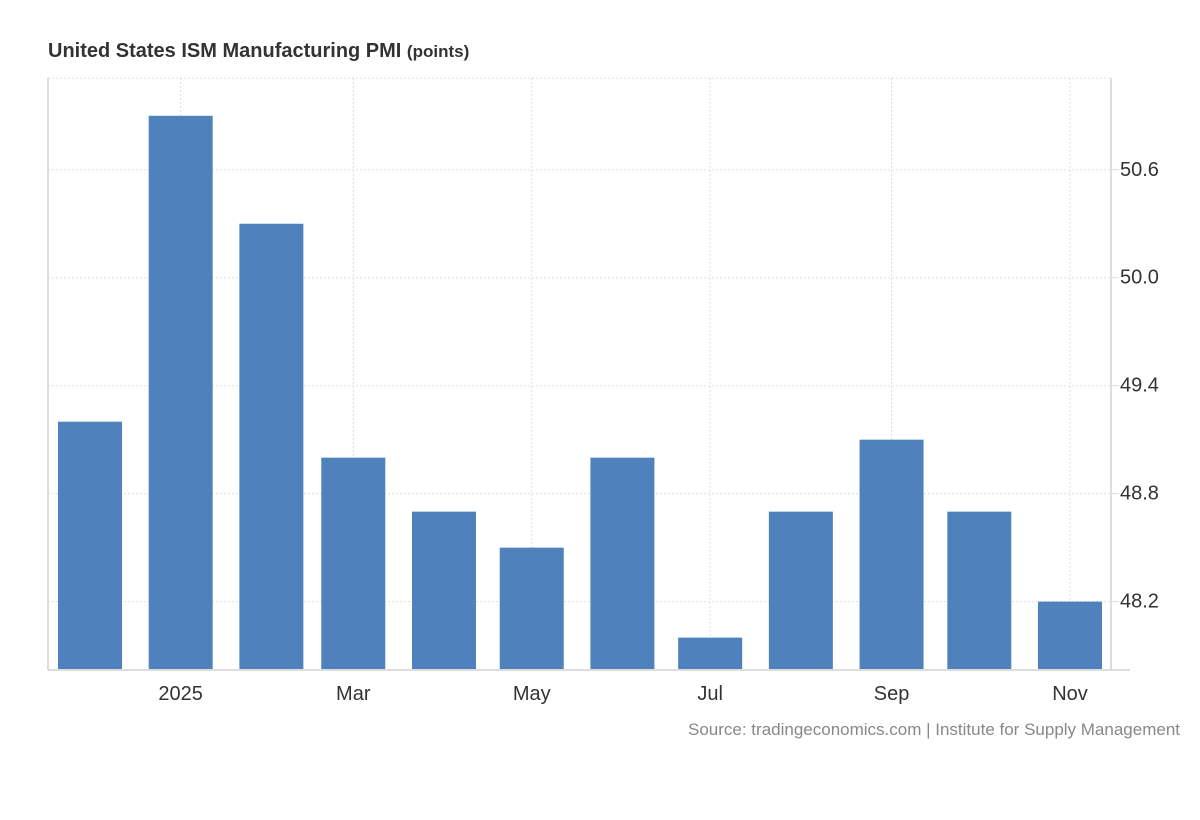 Image resolution: width=1200 pixels, height=820 pixels. Describe the element at coordinates (1139, 494) in the screenshot. I see `y-tick-label: 48.8` at that location.